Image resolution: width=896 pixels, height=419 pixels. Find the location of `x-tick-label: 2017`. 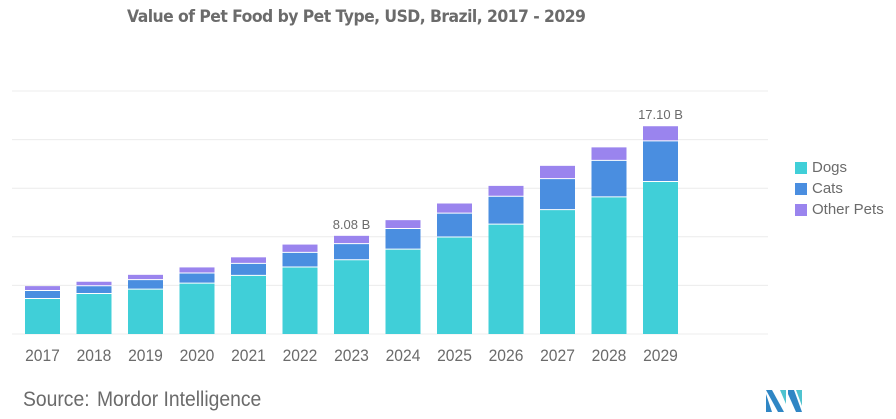

x-tick-label: 2017 is located at coordinates (42, 355).